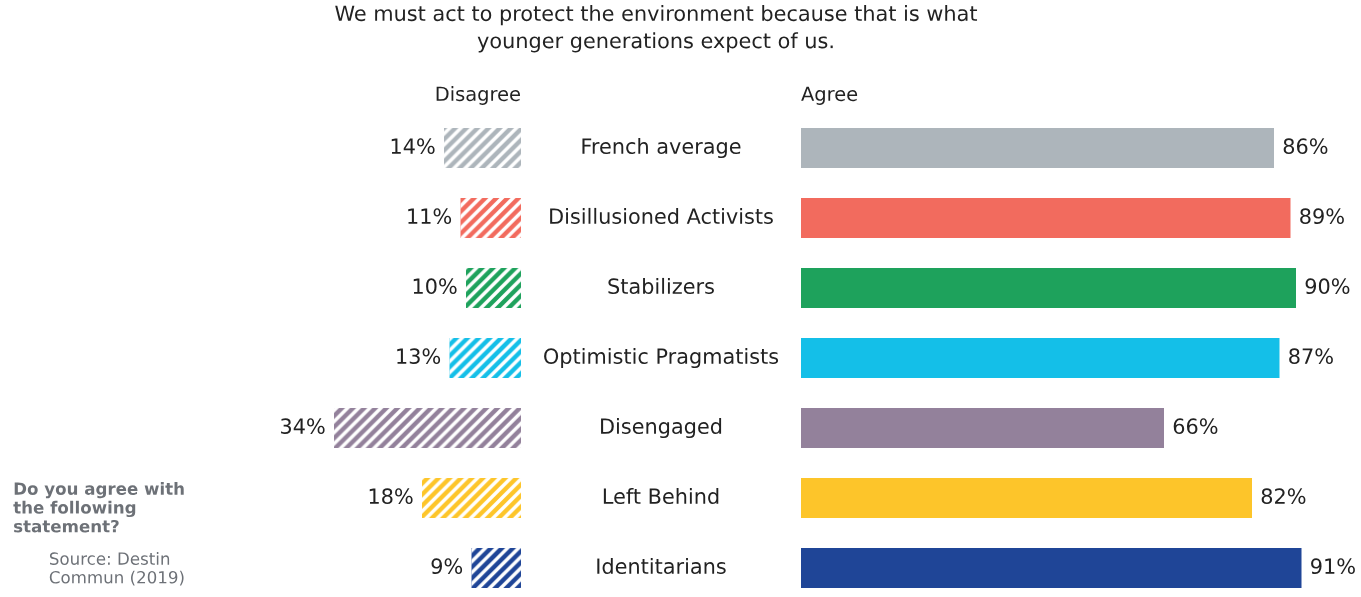  Describe the element at coordinates (303, 426) in the screenshot. I see `data-label: 34%` at that location.